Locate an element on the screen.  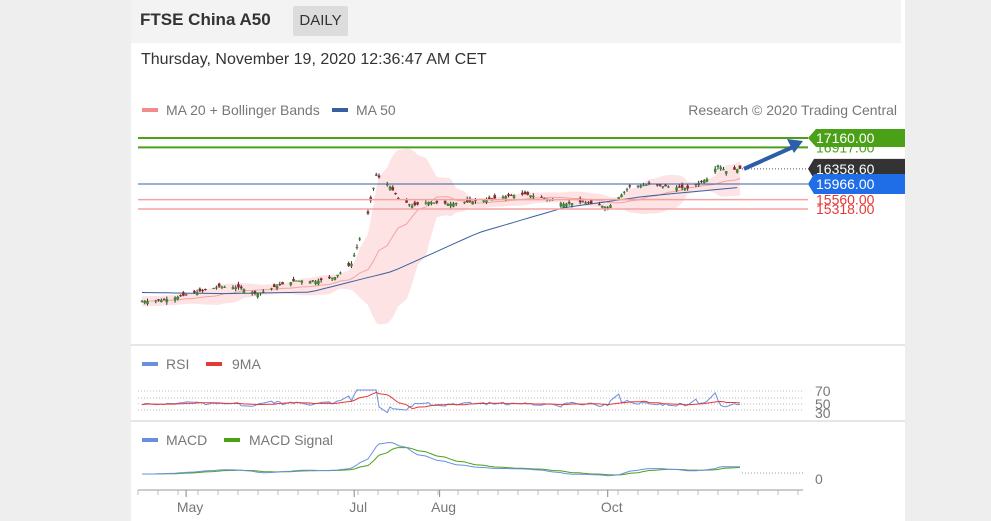
macd-zero-label: 0 is located at coordinates (819, 479).